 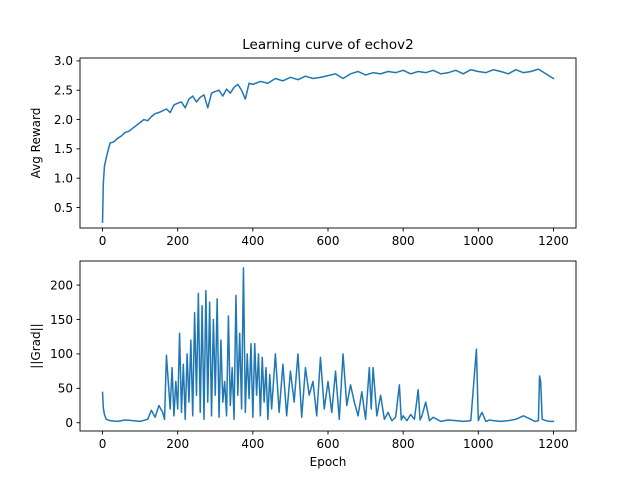 I want to click on bottom-x-tick-label: 1000, so click(x=478, y=444).